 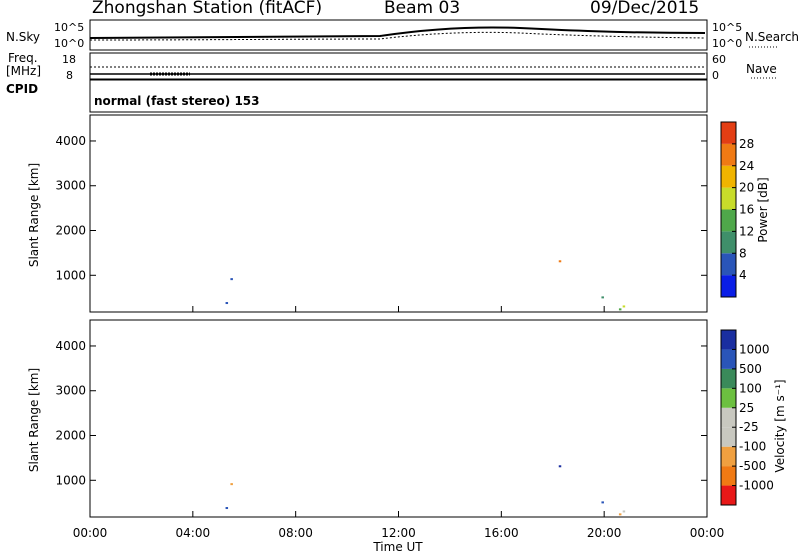 I want to click on station-title: Zhongshan Station (fitACF), so click(x=207, y=9).